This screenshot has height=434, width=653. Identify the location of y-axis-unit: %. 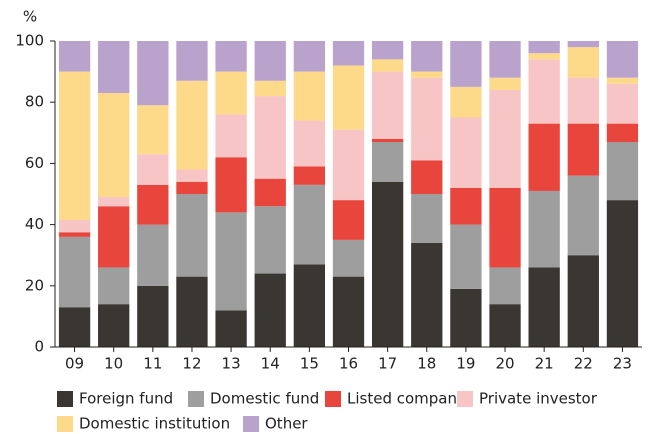
(30, 17).